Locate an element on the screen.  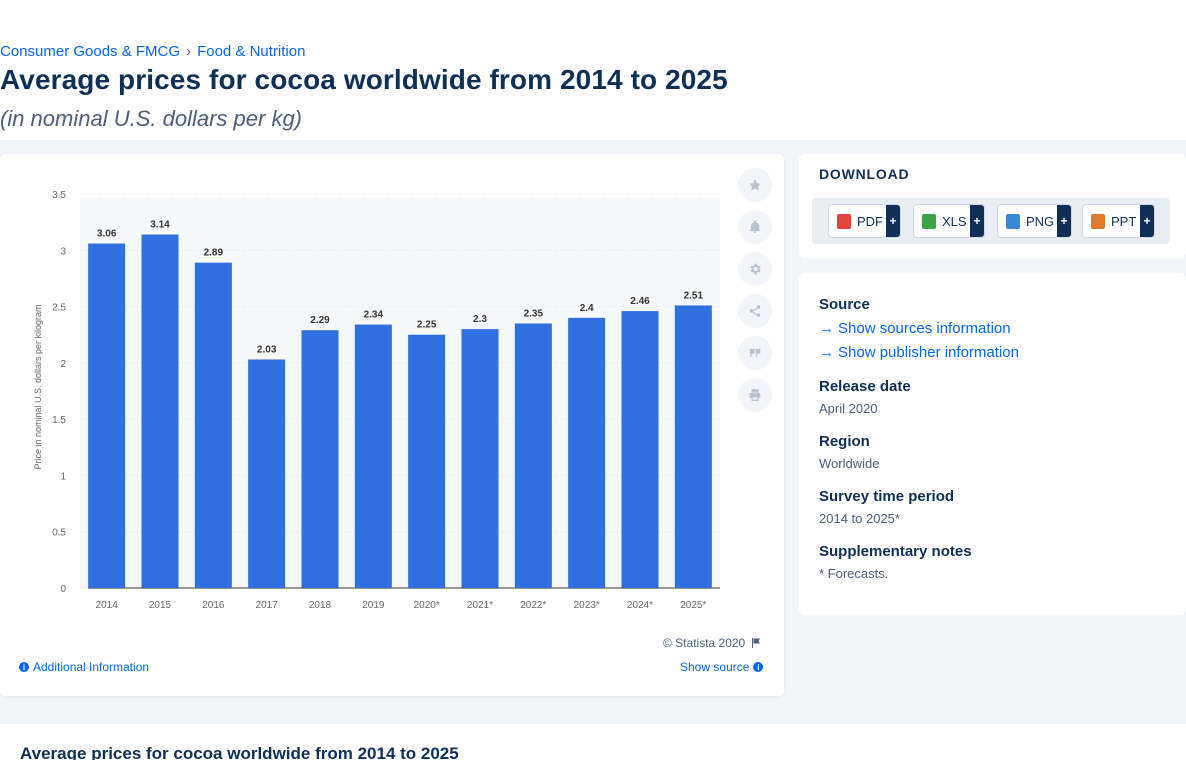
bar-2021* is located at coordinates (480, 458).